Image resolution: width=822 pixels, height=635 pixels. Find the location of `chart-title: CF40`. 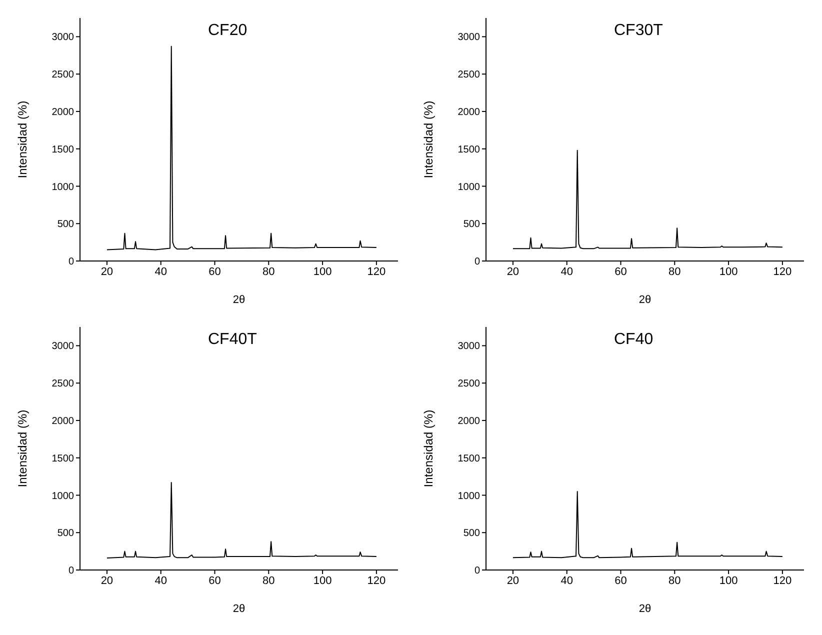

chart-title: CF40 is located at coordinates (634, 340).